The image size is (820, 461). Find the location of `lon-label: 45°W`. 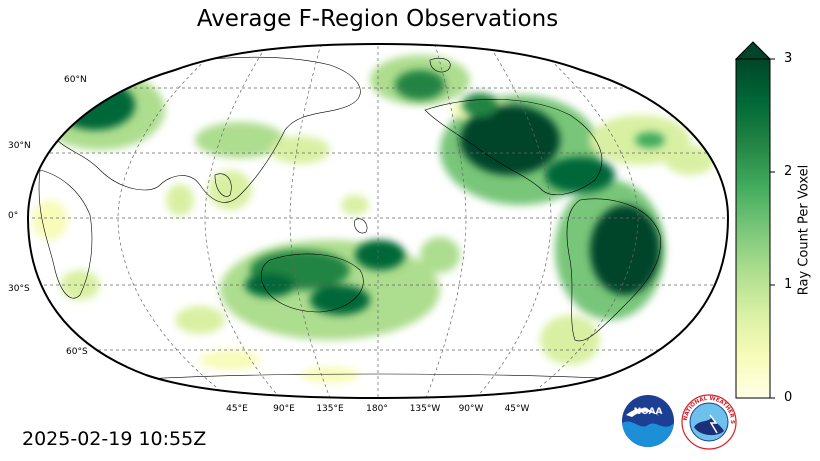

lon-label: 45°W is located at coordinates (517, 409).